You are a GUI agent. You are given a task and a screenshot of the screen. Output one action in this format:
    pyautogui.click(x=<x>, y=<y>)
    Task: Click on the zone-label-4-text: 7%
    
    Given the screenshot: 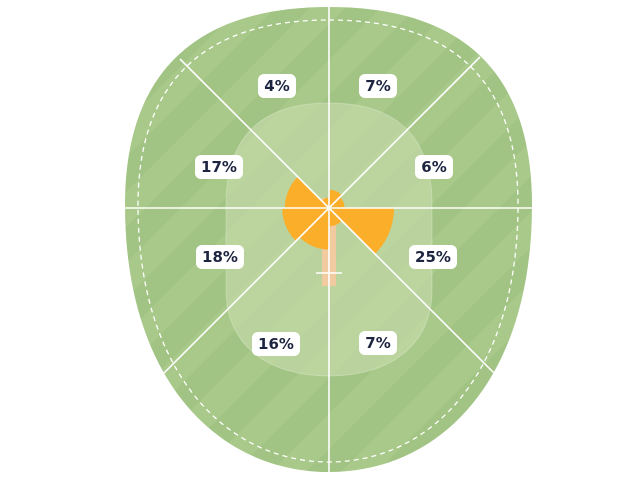 What is the action you would take?
    pyautogui.click(x=377, y=343)
    